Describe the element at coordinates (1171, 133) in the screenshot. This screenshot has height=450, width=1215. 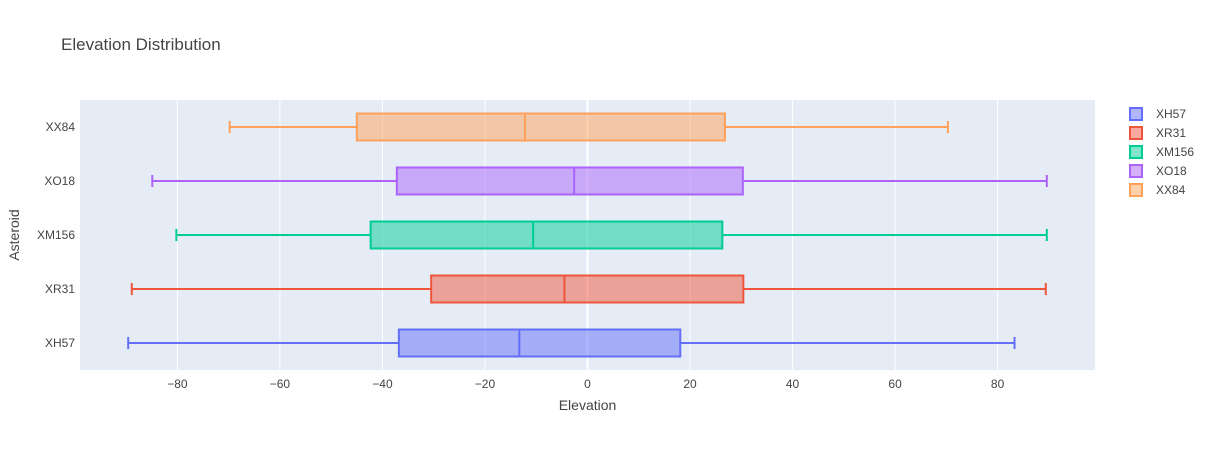
I see `legend-label: XR31` at that location.